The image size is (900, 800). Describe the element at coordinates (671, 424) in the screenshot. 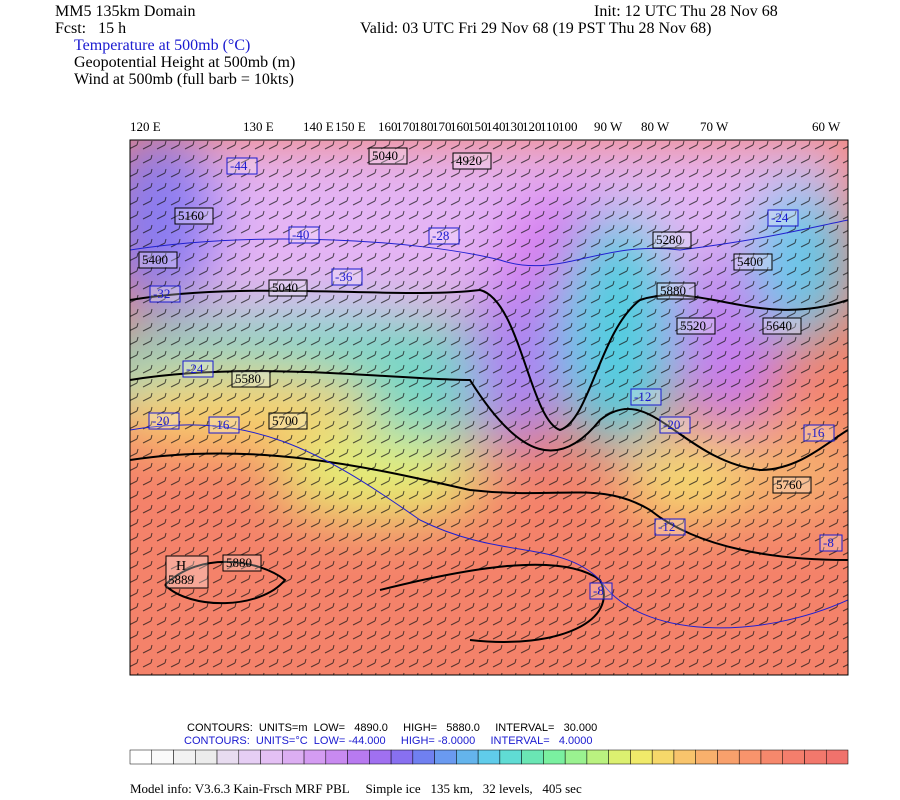

I see `temp-label: -20` at that location.